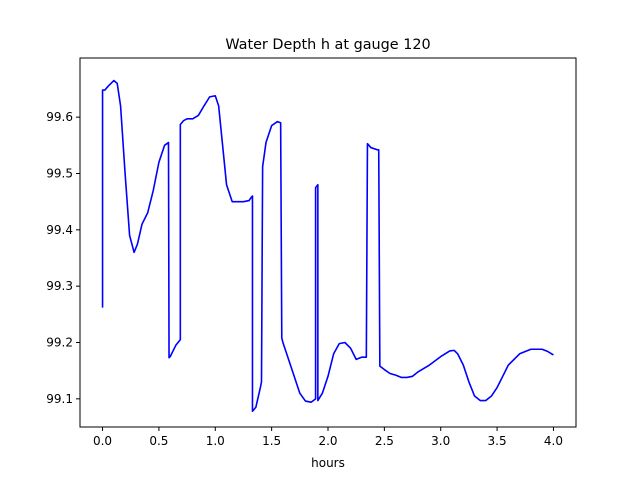 This screenshot has height=480, width=640. I want to click on x-tick-label: 0.5, so click(158, 441).